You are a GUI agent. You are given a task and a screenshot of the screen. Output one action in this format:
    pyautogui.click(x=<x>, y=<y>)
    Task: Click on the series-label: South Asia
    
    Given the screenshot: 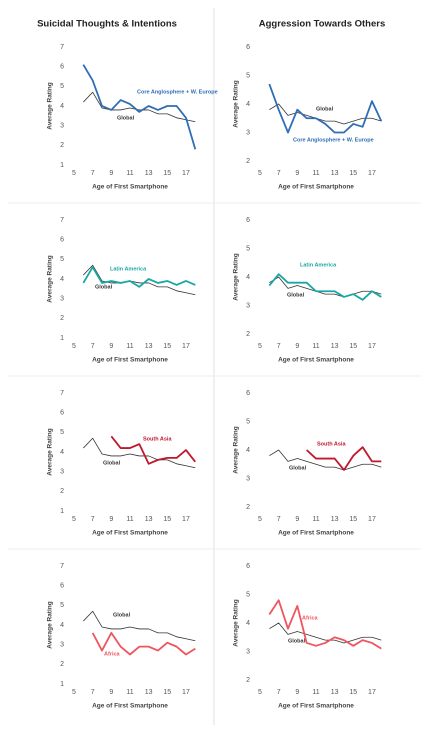 What is the action you would take?
    pyautogui.click(x=331, y=444)
    